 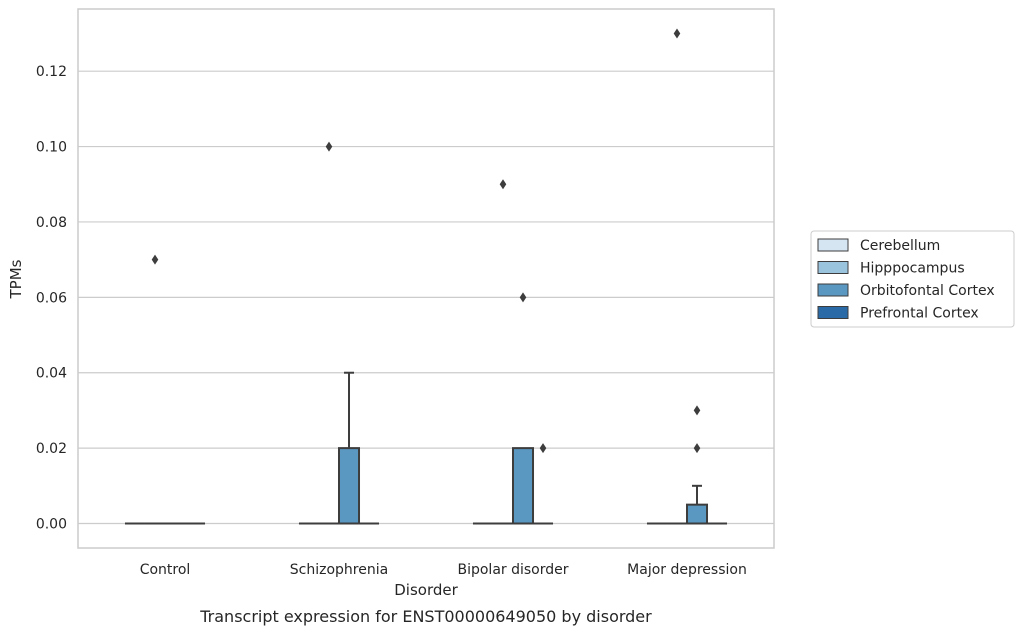 I want to click on x-axis-title: Disorder, so click(x=426, y=590).